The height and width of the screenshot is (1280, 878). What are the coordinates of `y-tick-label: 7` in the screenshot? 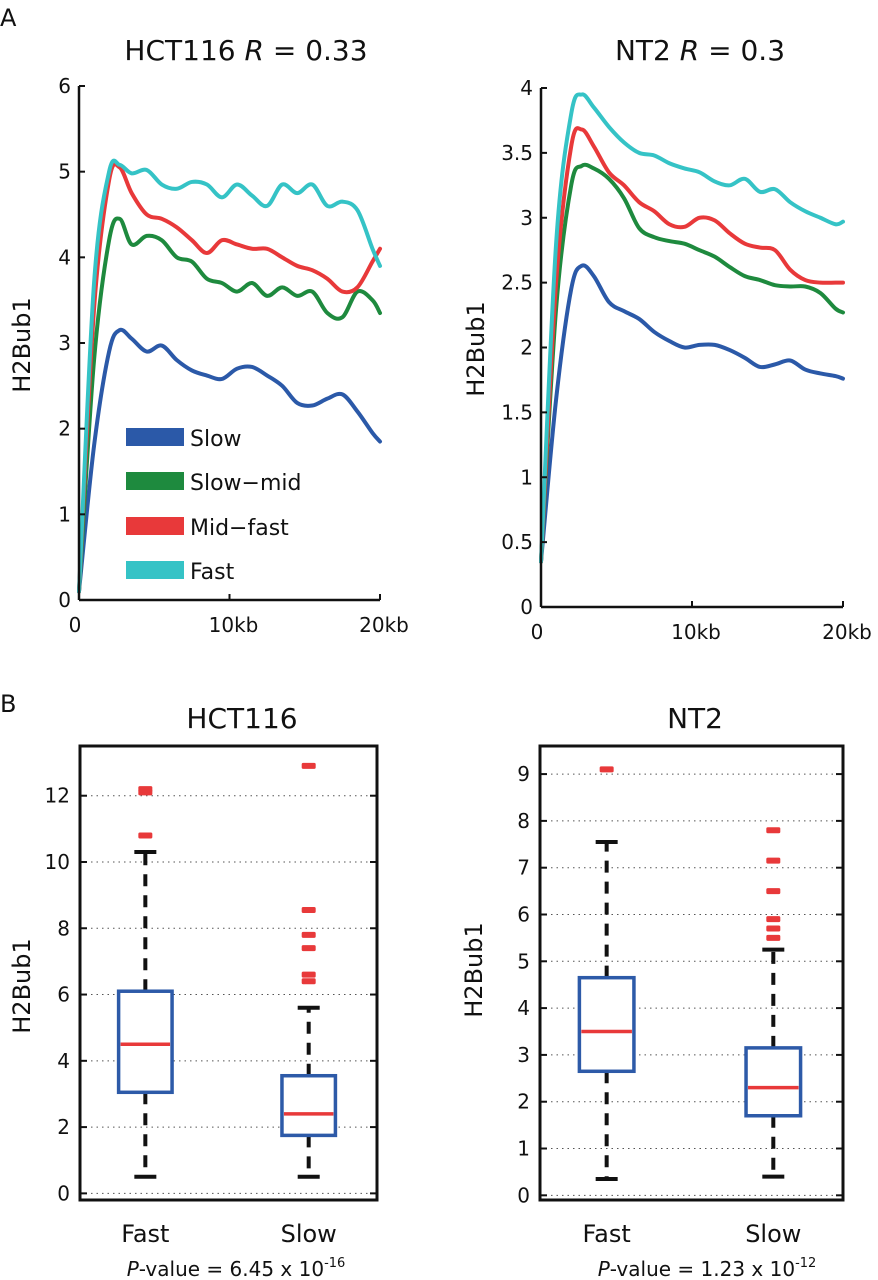 It's located at (523, 868).